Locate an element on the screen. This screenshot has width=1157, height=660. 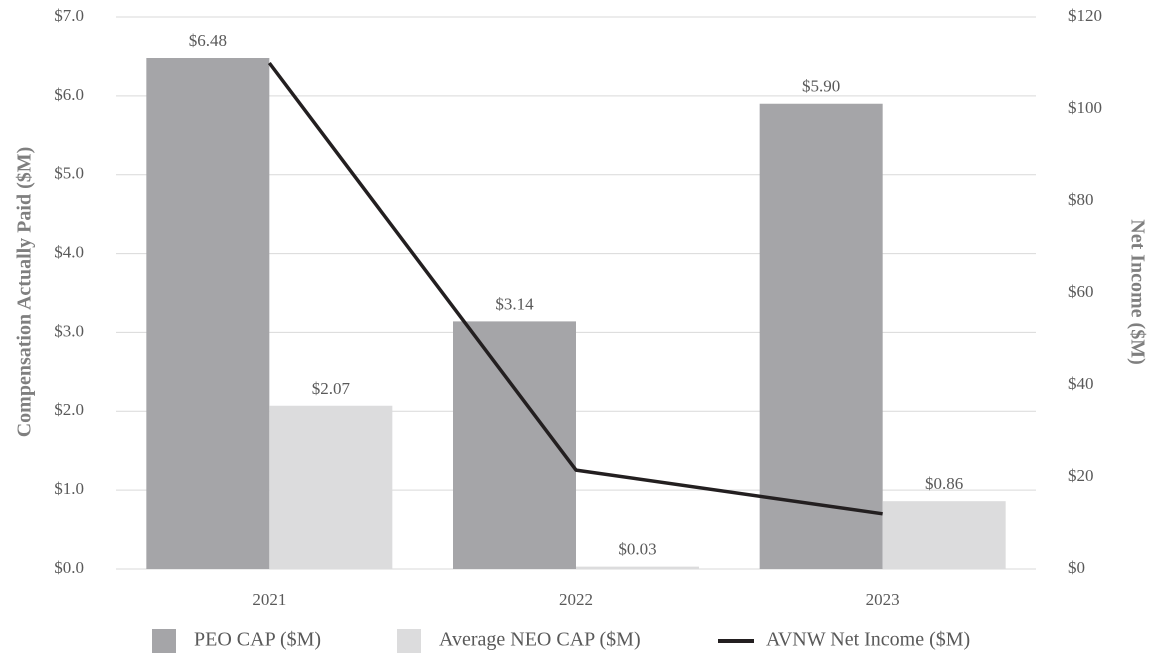
y-tick-label-left: $7.0 is located at coordinates (69, 15).